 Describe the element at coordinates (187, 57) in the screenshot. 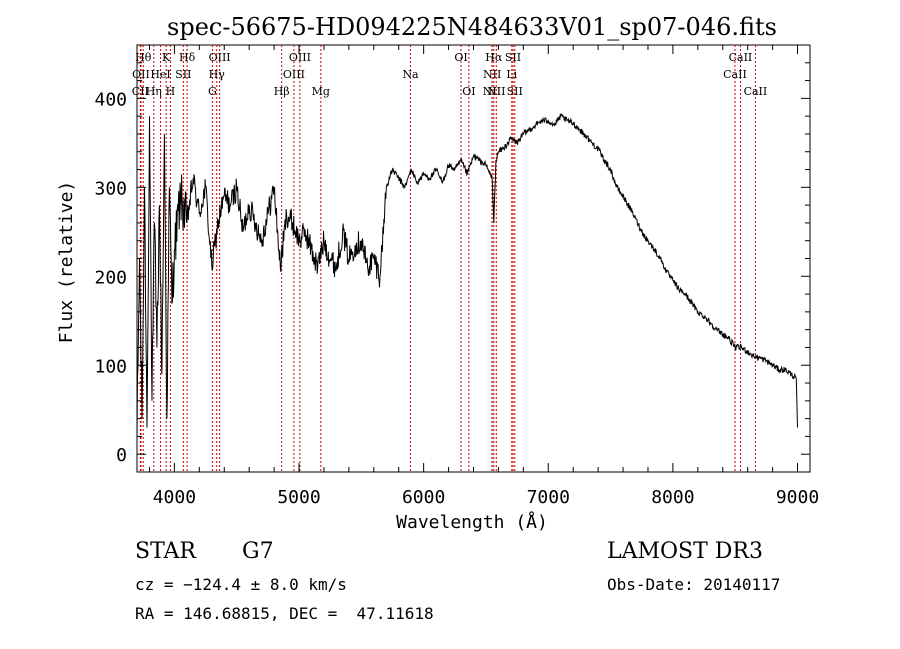

I see `spectral-line-label: Hδ` at that location.